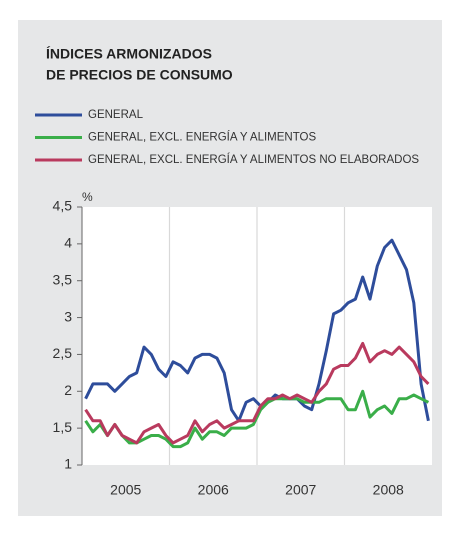  Describe the element at coordinates (213, 490) in the screenshot. I see `x-tick-label: 2006` at that location.